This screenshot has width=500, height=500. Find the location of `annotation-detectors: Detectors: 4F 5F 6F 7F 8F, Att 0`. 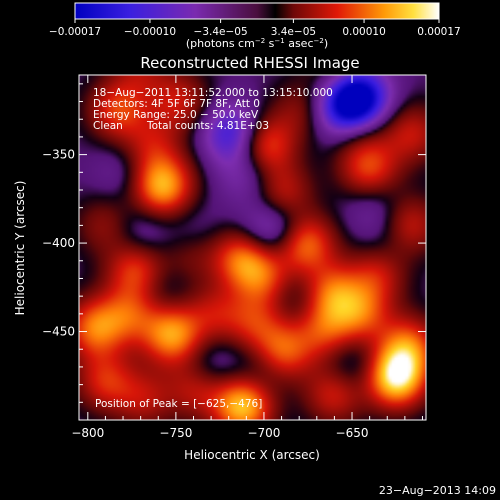

annotation-detectors: Detectors: 4F 5F 6F 7F 8F, Att 0 is located at coordinates (176, 104).